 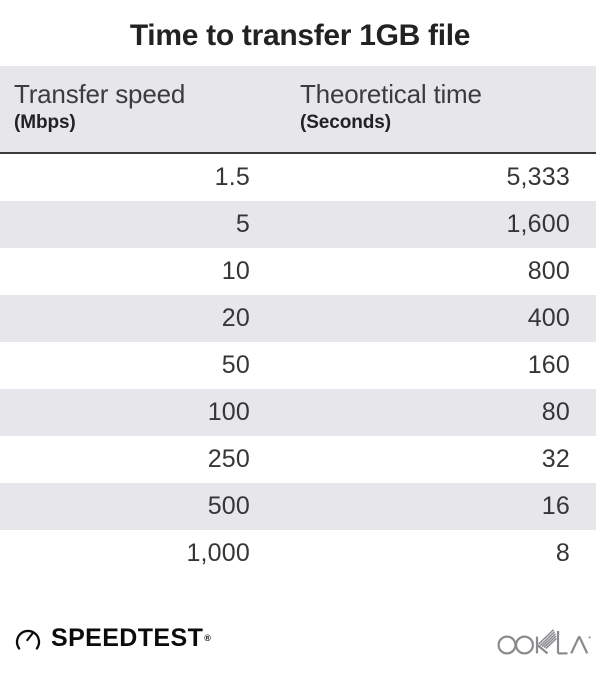 I want to click on cell-theoretical-time: 800, so click(x=548, y=271).